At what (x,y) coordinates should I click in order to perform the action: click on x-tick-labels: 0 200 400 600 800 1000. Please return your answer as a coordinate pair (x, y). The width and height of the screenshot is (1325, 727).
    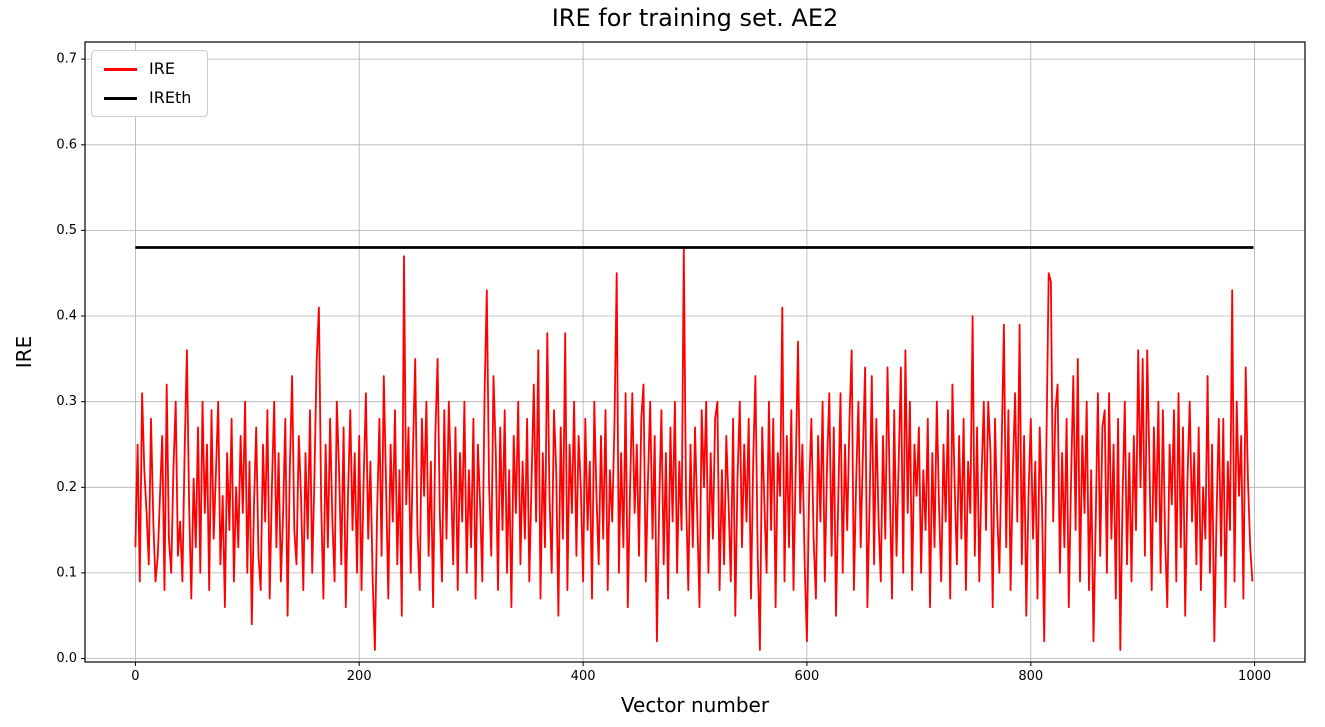
    Looking at the image, I should click on (701, 673).